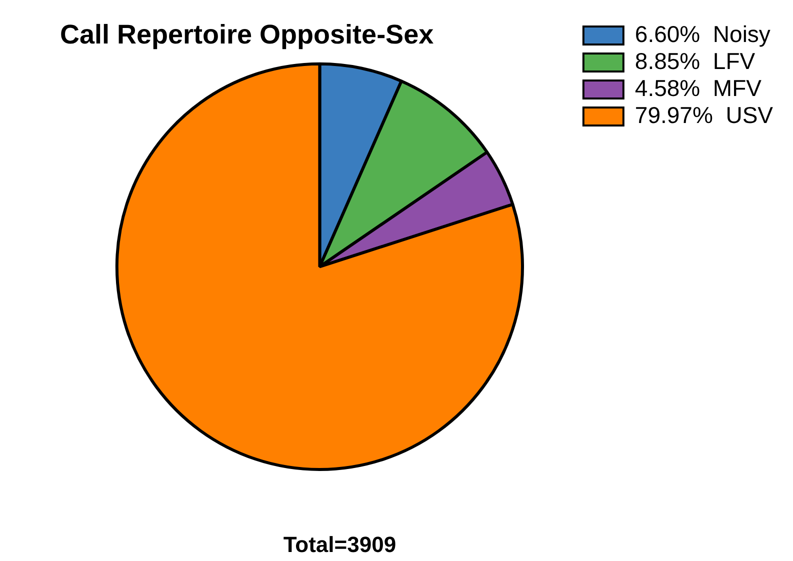  I want to click on legend-label: 4.58% MFV, so click(698, 87).